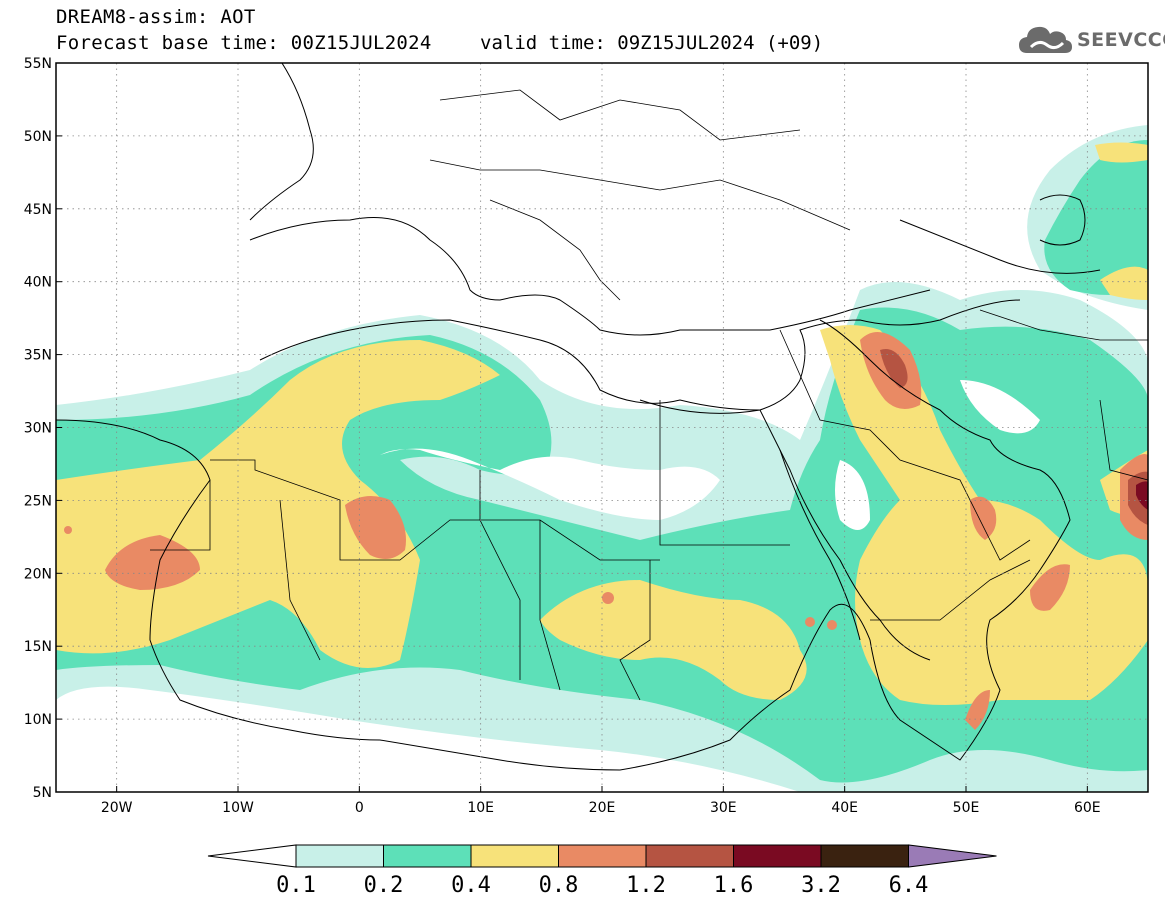 The height and width of the screenshot is (905, 1165). Describe the element at coordinates (646, 885) in the screenshot. I see `colorbar-level-label: 1.2` at that location.